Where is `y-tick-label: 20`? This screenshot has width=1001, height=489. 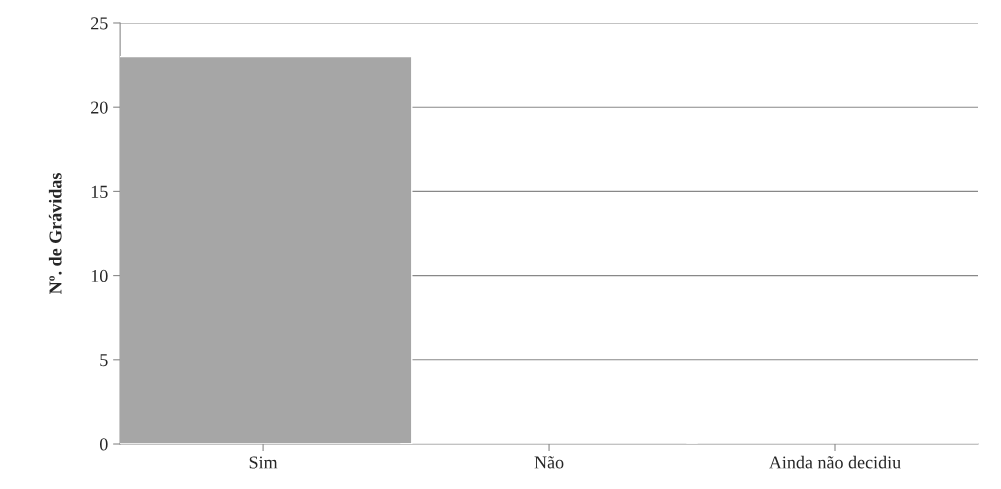 y-tick-label: 20 is located at coordinates (99, 107).